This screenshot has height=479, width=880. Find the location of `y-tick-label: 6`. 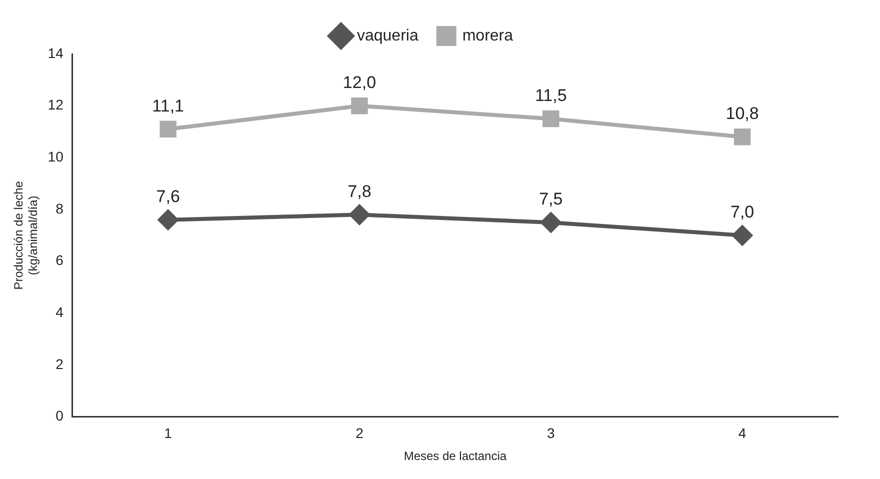

y-tick-label: 6 is located at coordinates (60, 260).